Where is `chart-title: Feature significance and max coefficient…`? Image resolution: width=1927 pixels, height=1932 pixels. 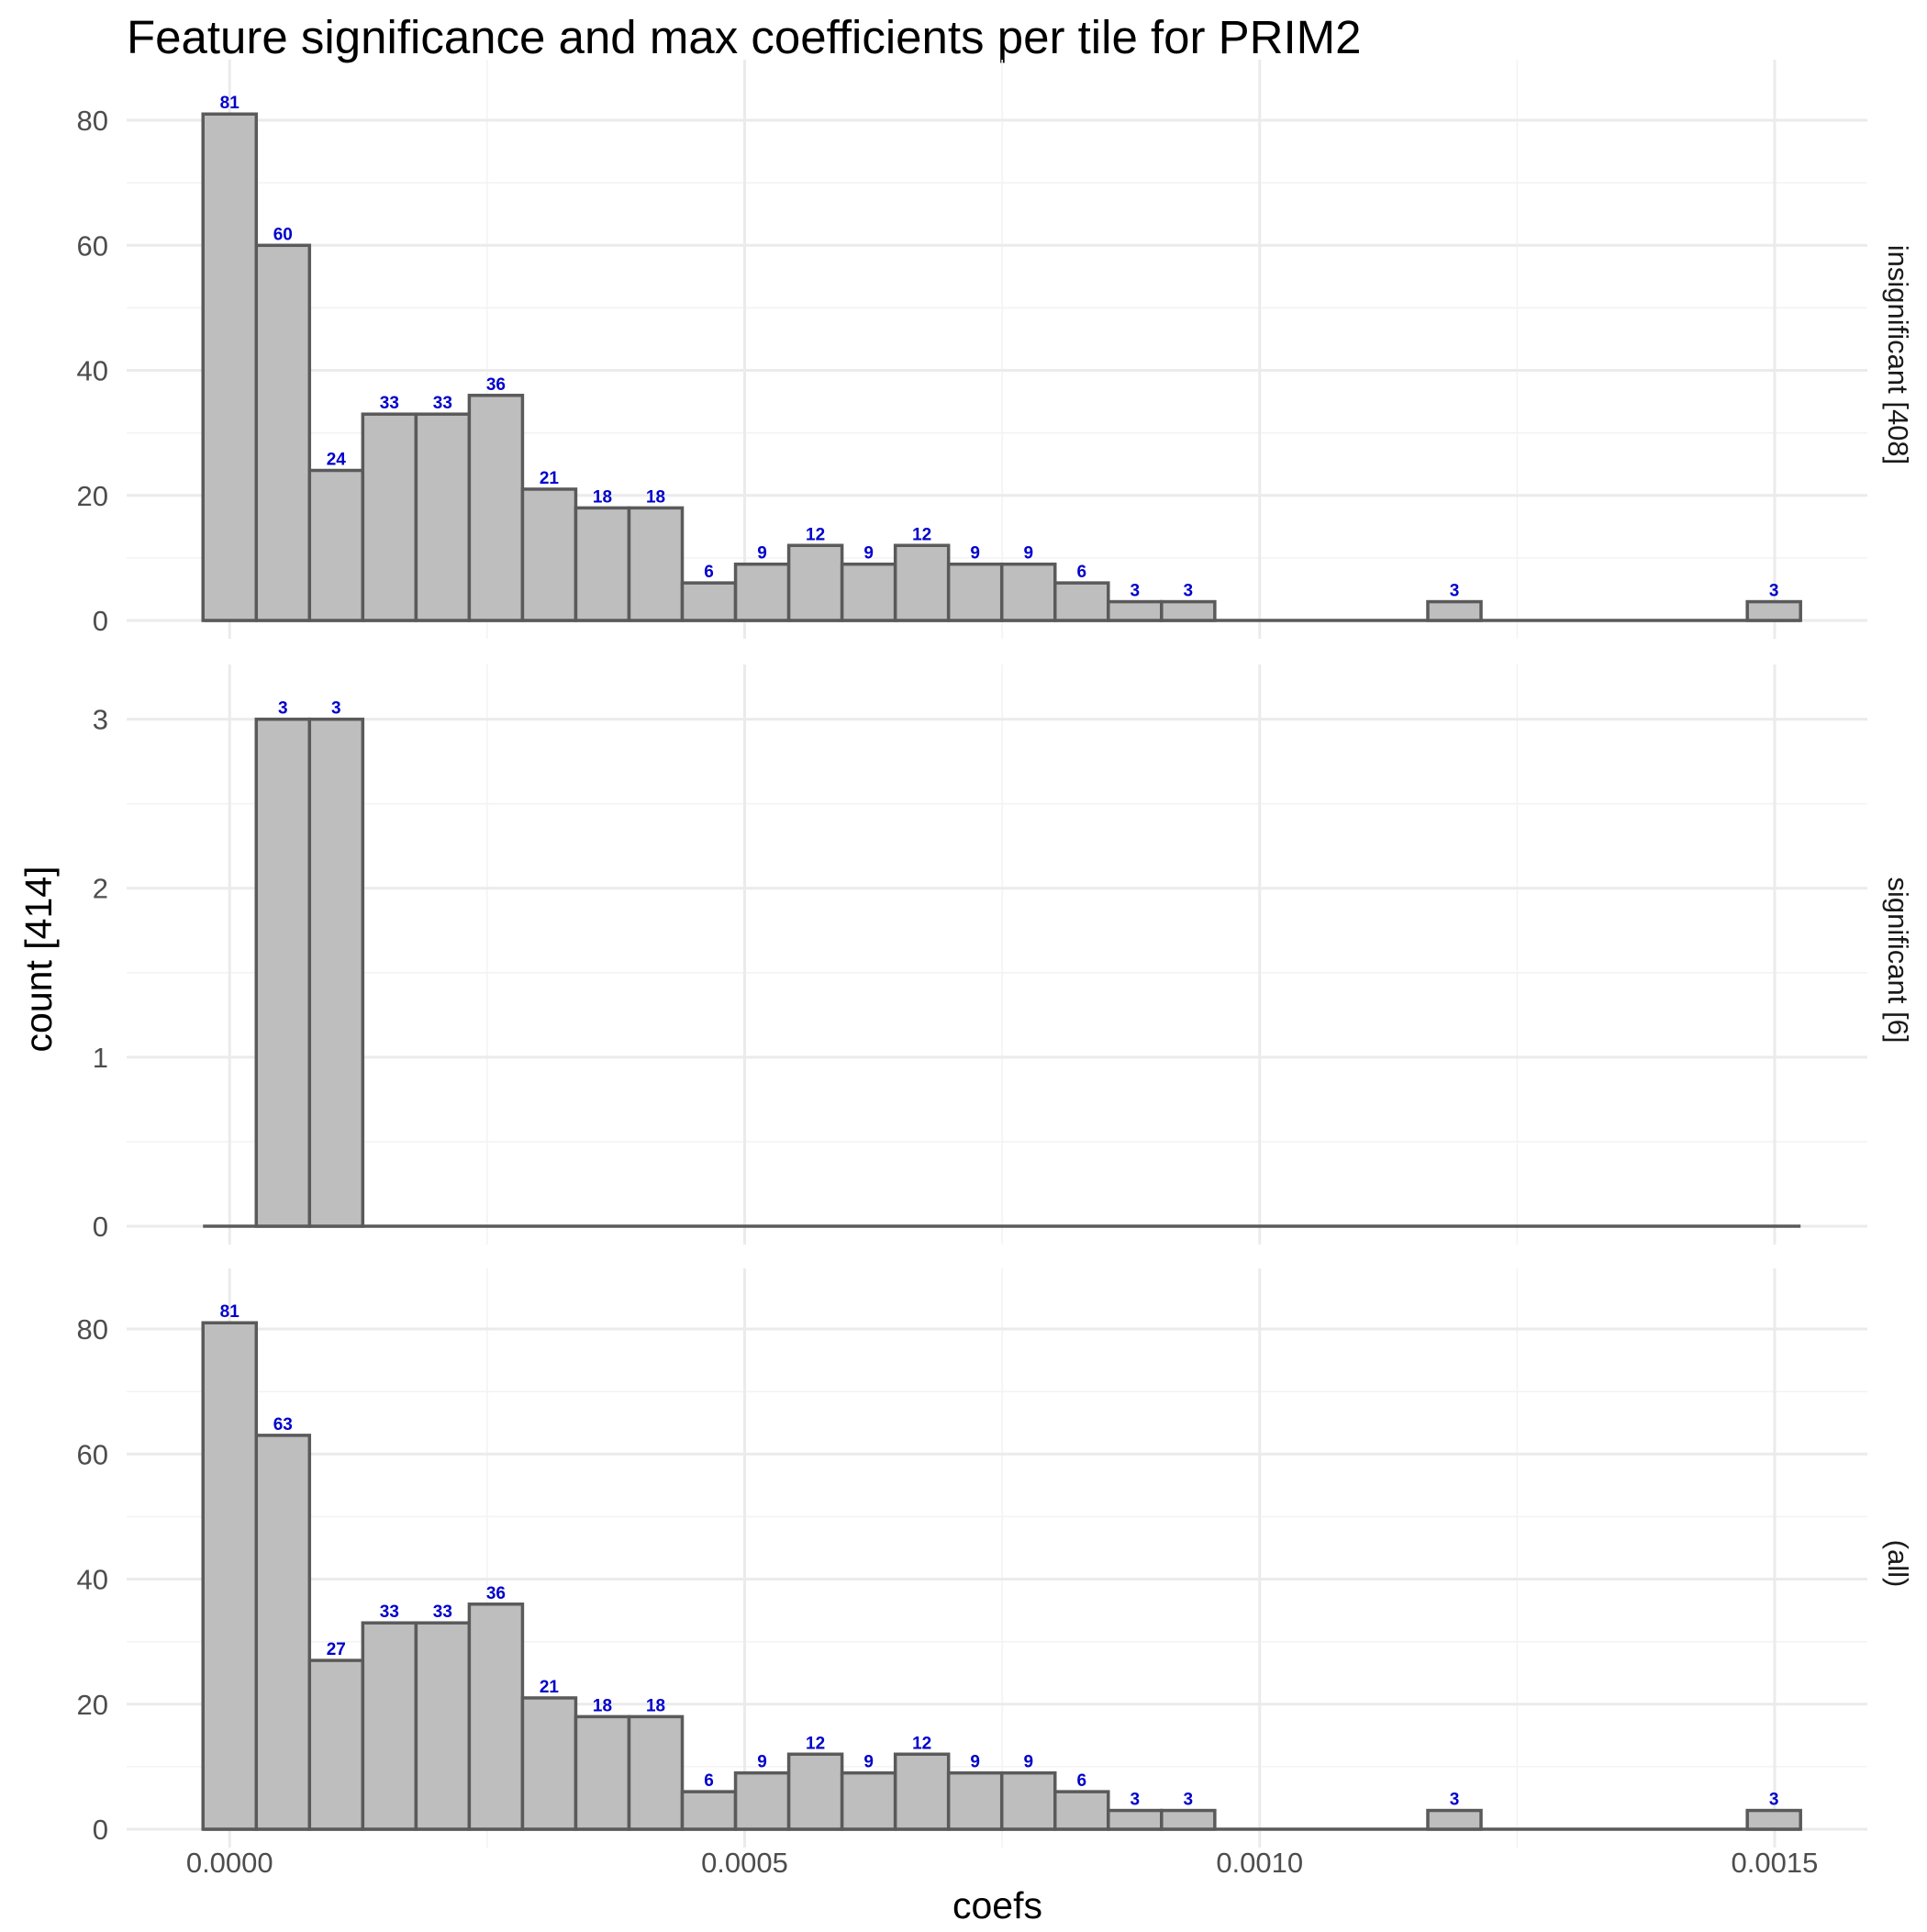
chart-title: Feature significance and max coefficient… is located at coordinates (744, 37).